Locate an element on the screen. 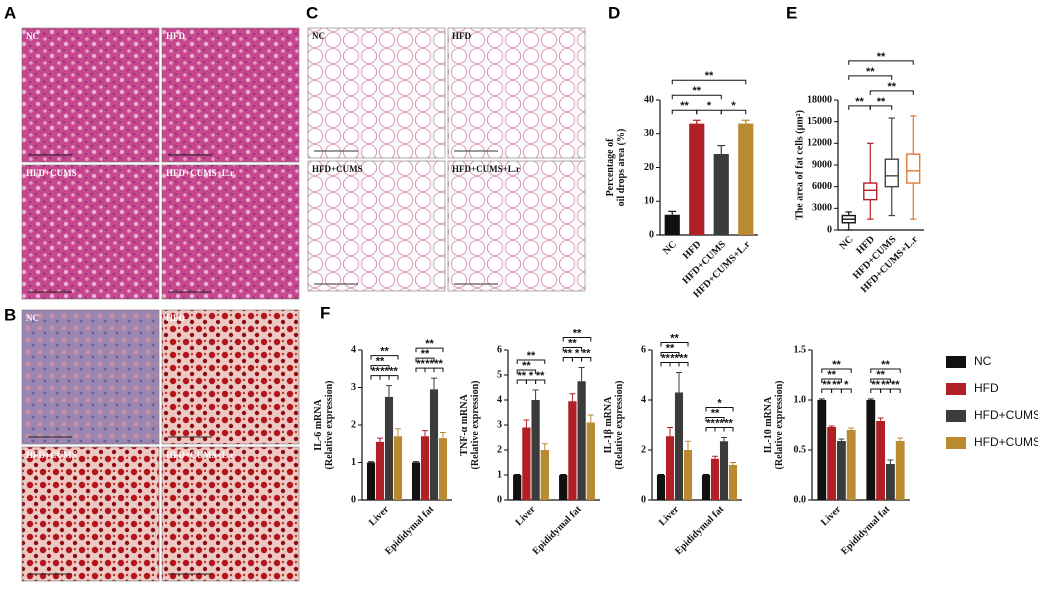  panel-letter: E is located at coordinates (791, 12).